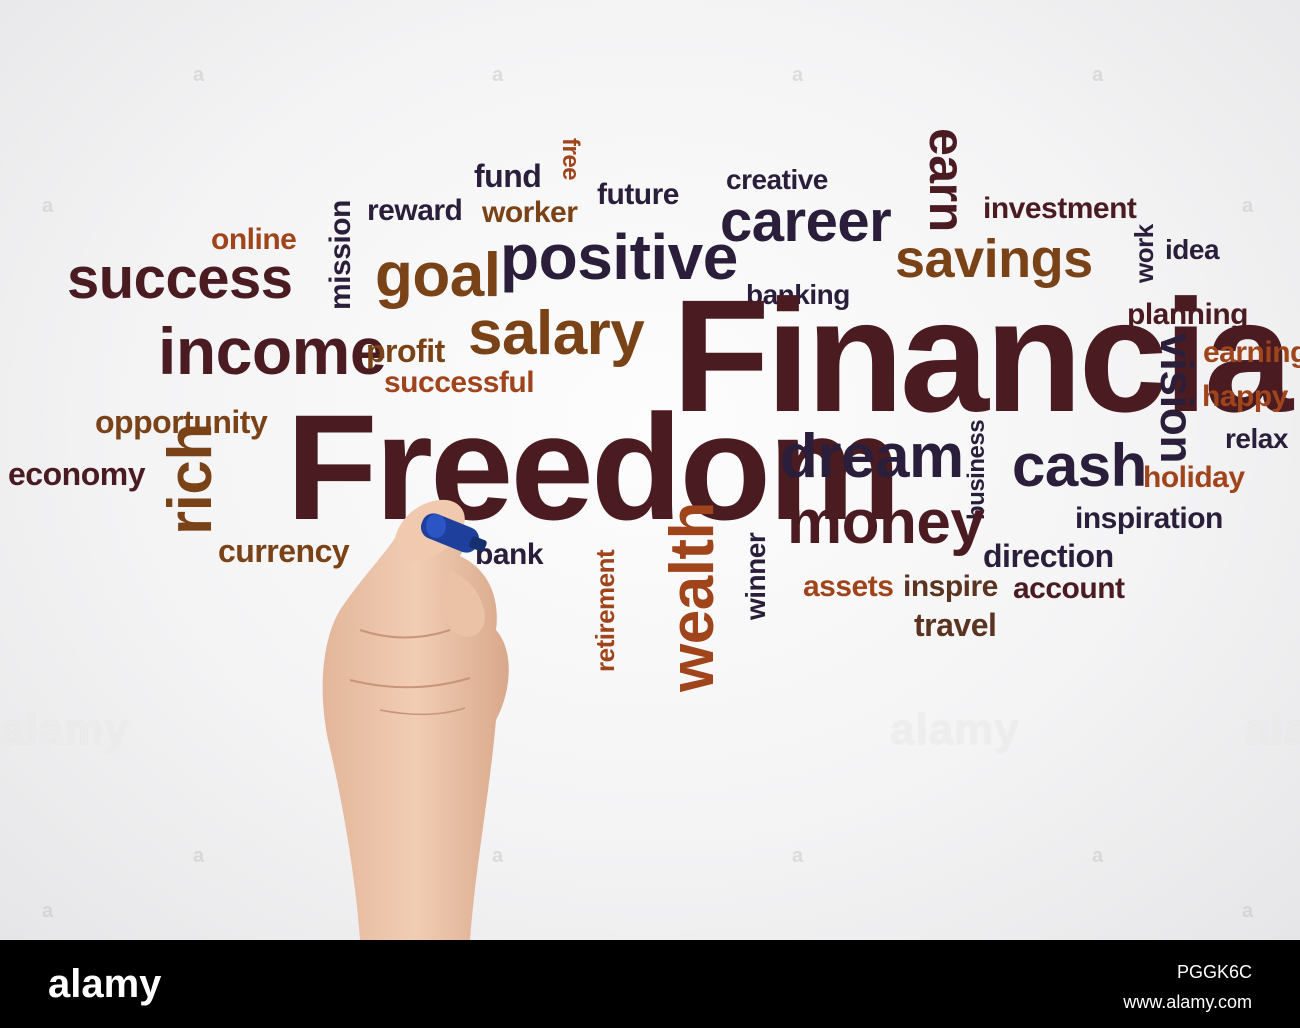  What do you see at coordinates (459, 382) in the screenshot?
I see `word-successful: successful` at bounding box center [459, 382].